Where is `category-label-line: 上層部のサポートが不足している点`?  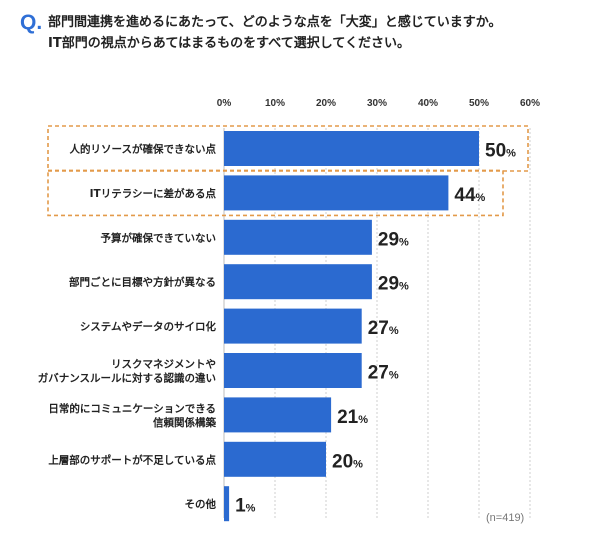
category-label-line: 上層部のサポートが不足している点 is located at coordinates (132, 459).